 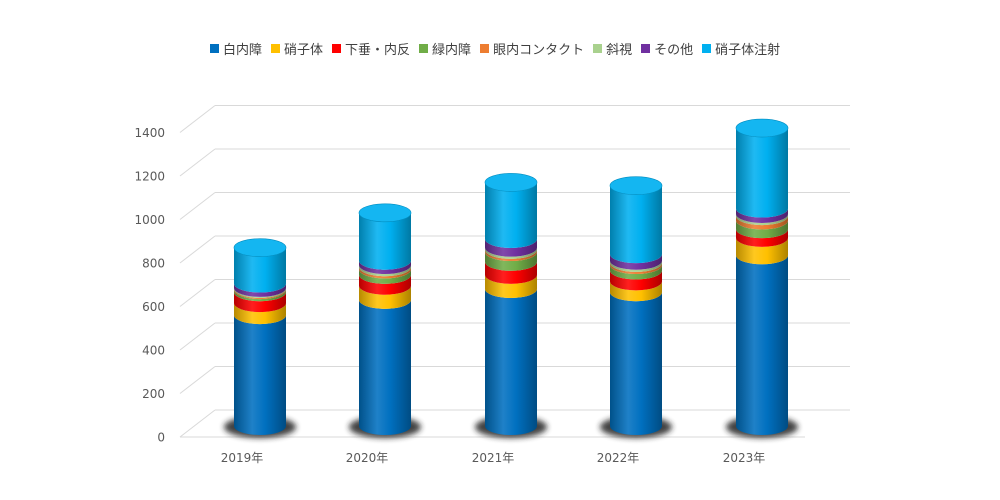 I want to click on y-tick-label: 800, so click(x=153, y=264).